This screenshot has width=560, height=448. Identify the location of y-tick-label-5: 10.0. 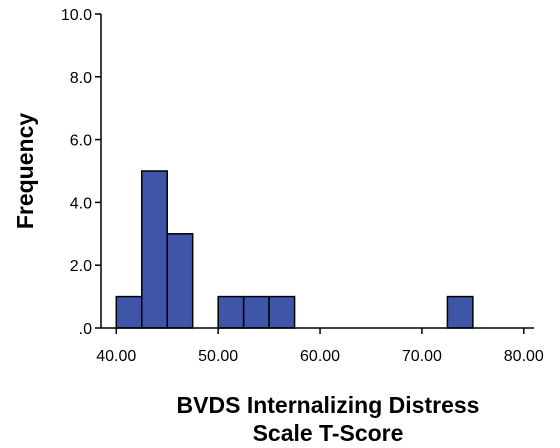
(76, 15).